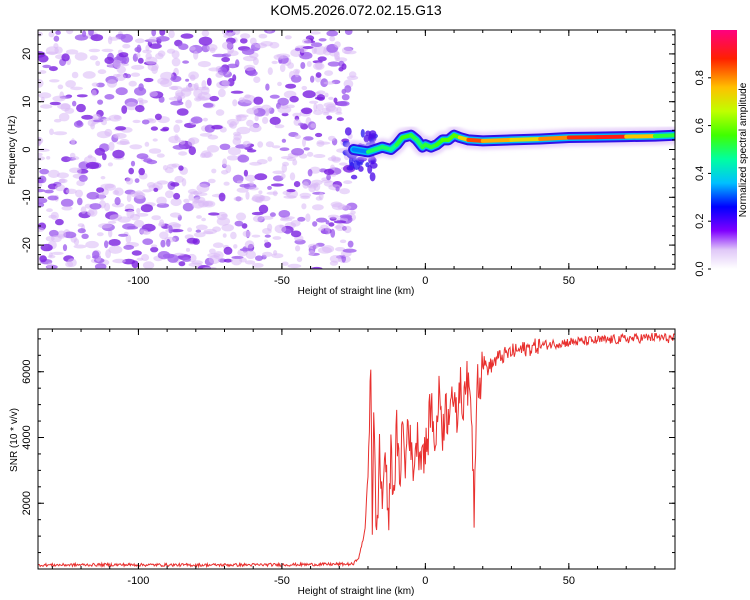 The width and height of the screenshot is (750, 600). What do you see at coordinates (14, 440) in the screenshot?
I see `snr-y-label: SNR (10 * v/v)` at bounding box center [14, 440].